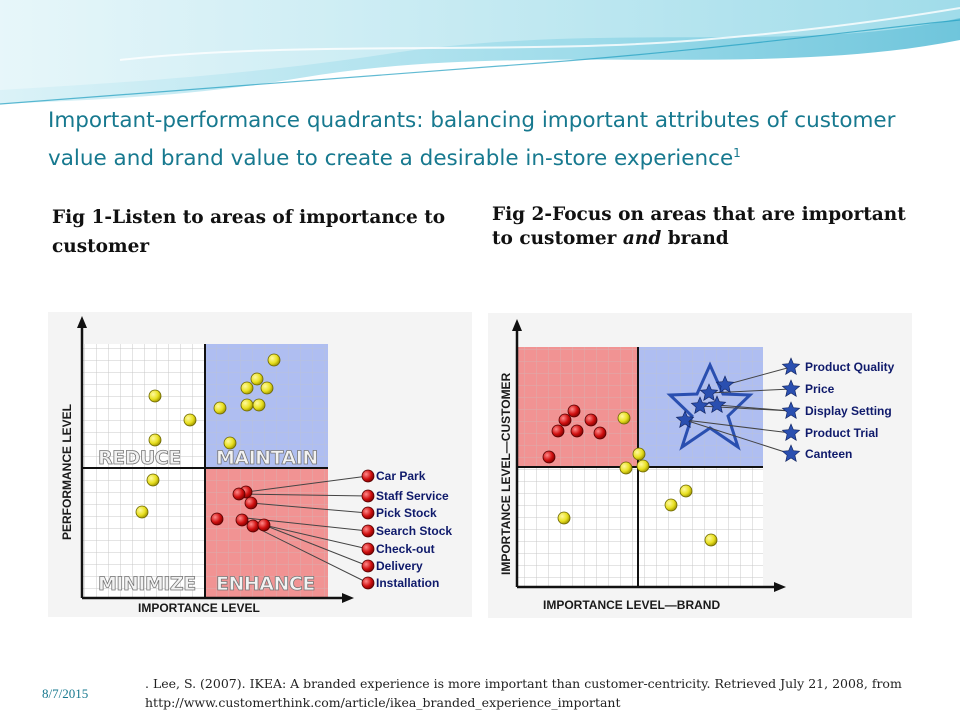 The height and width of the screenshot is (720, 960). What do you see at coordinates (414, 531) in the screenshot?
I see `fig1-point-label: Search Stock` at bounding box center [414, 531].